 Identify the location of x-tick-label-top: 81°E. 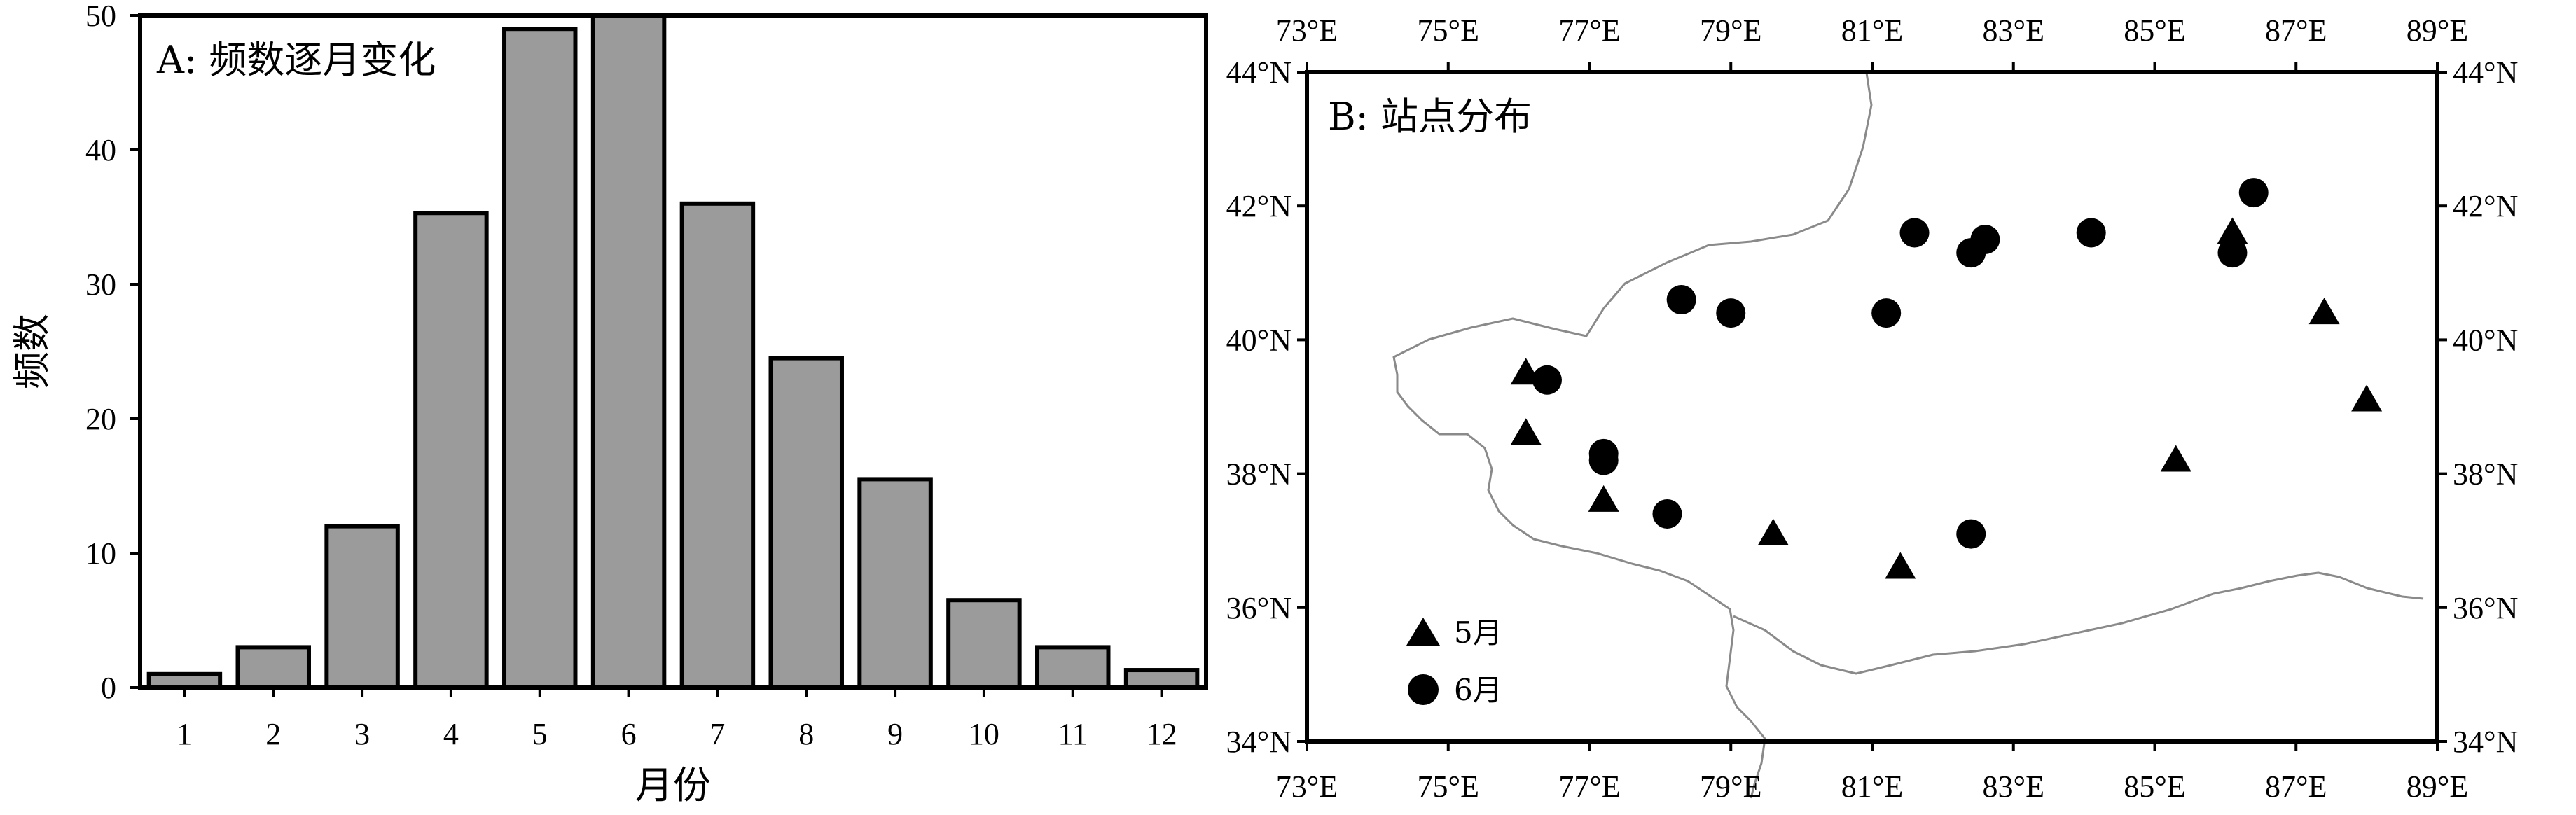
(1872, 30).